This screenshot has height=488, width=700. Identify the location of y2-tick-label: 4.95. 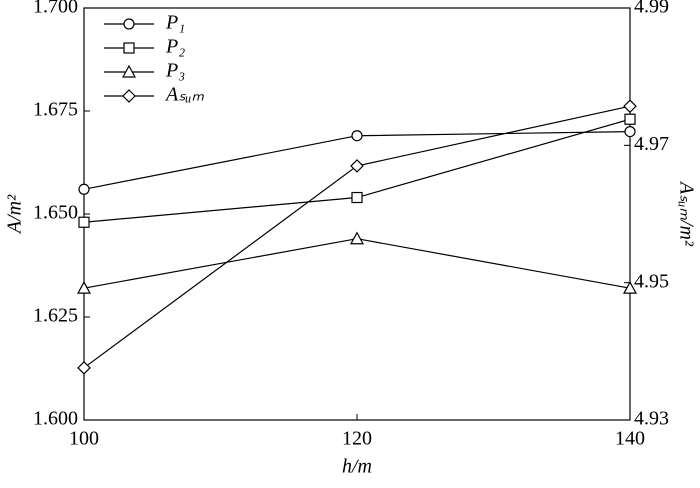
(651, 281).